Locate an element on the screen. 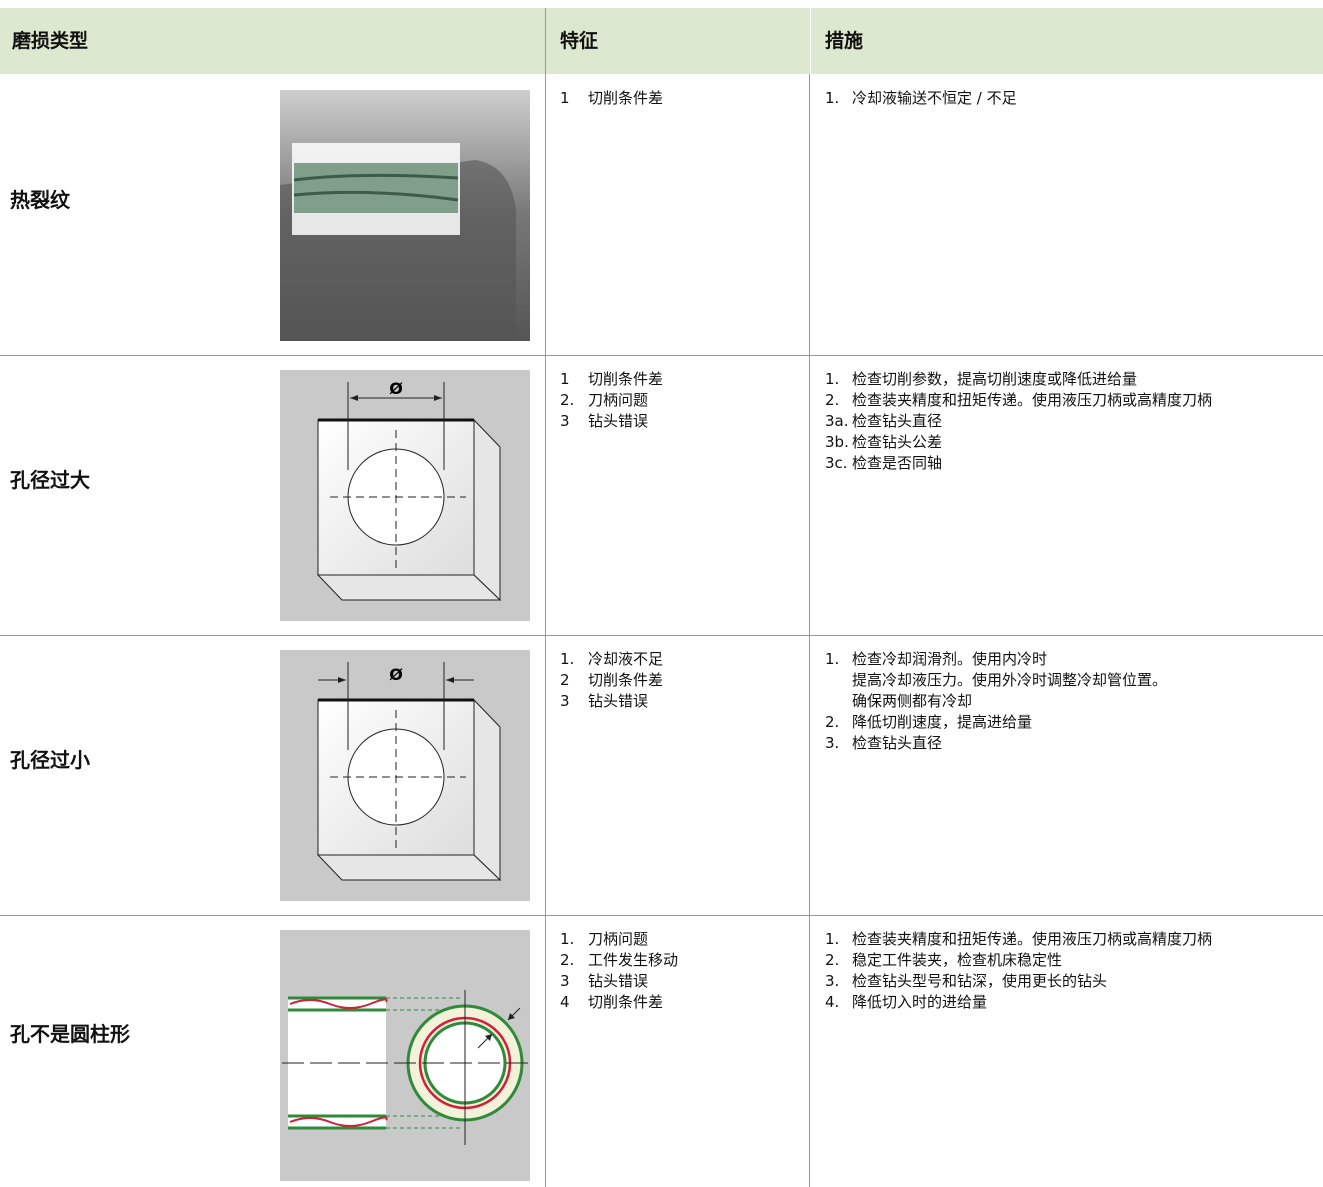  header-cell: 措施 is located at coordinates (1067, 41).